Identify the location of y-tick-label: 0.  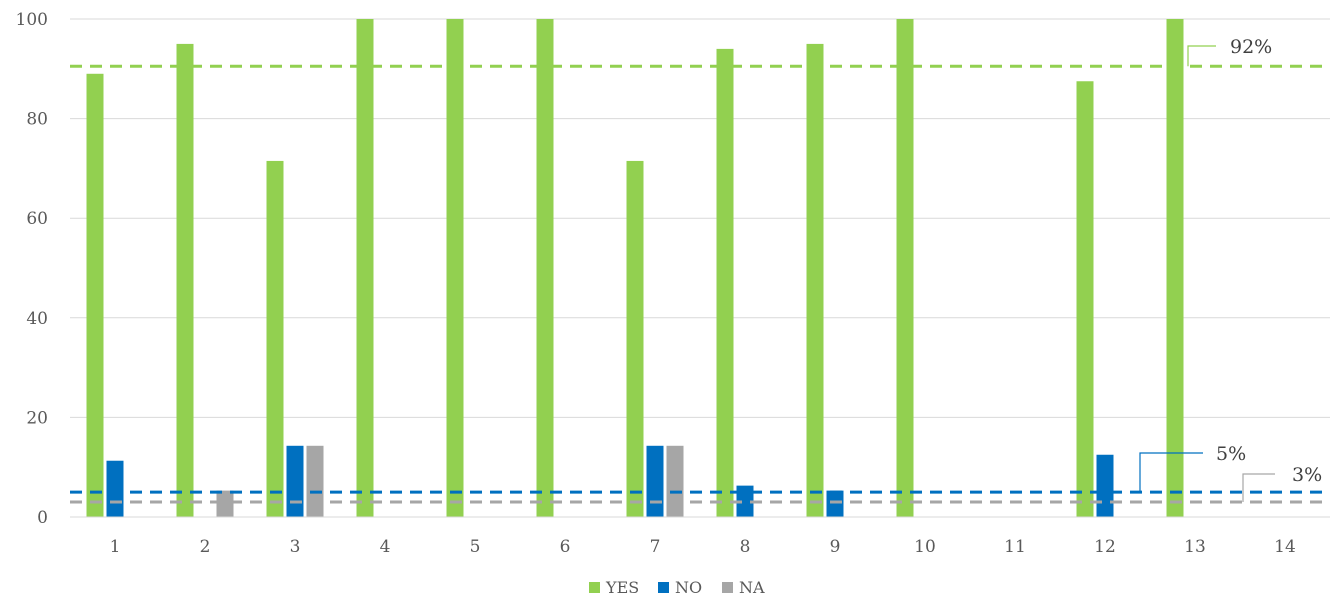
(42, 518).